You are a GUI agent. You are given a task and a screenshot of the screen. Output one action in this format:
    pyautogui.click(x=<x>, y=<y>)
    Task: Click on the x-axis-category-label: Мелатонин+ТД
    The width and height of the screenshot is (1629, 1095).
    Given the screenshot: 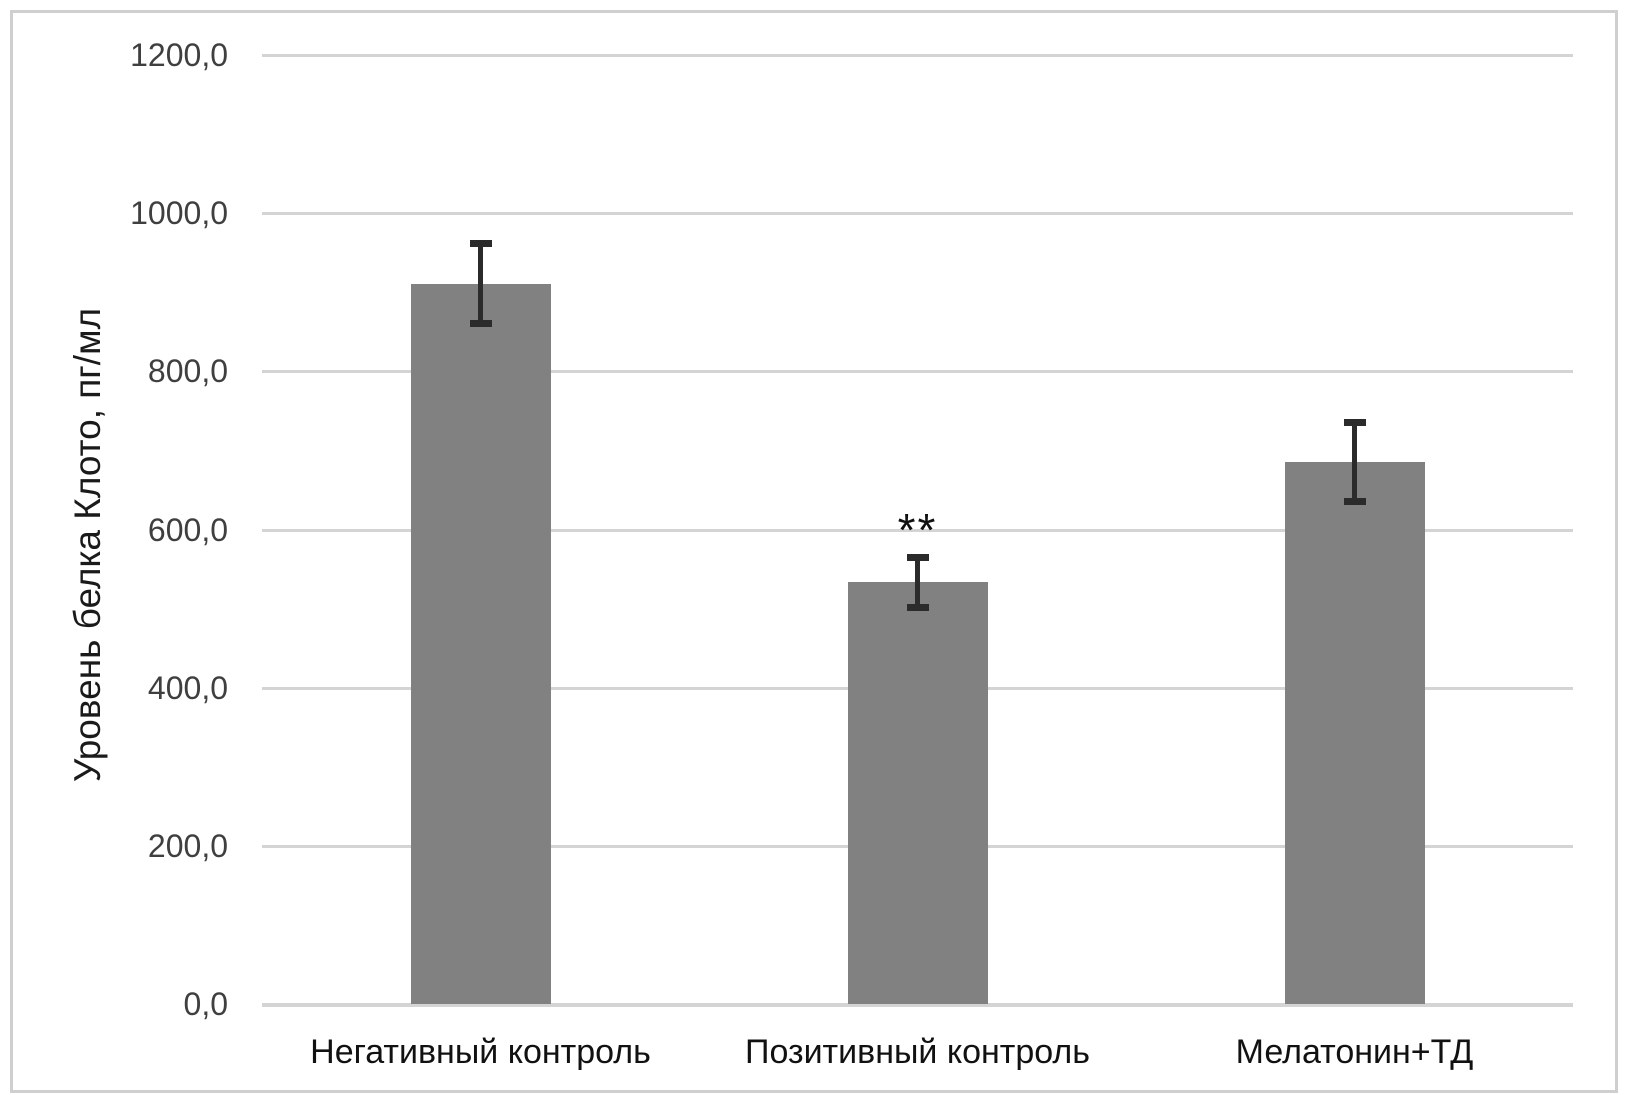 What is the action you would take?
    pyautogui.click(x=1354, y=1052)
    